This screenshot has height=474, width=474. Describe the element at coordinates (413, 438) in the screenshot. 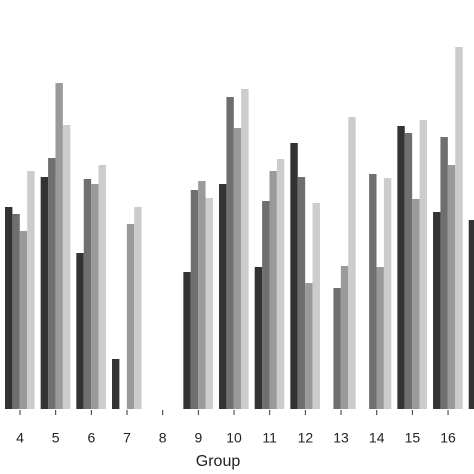

I see `x-tick-label: 15` at that location.